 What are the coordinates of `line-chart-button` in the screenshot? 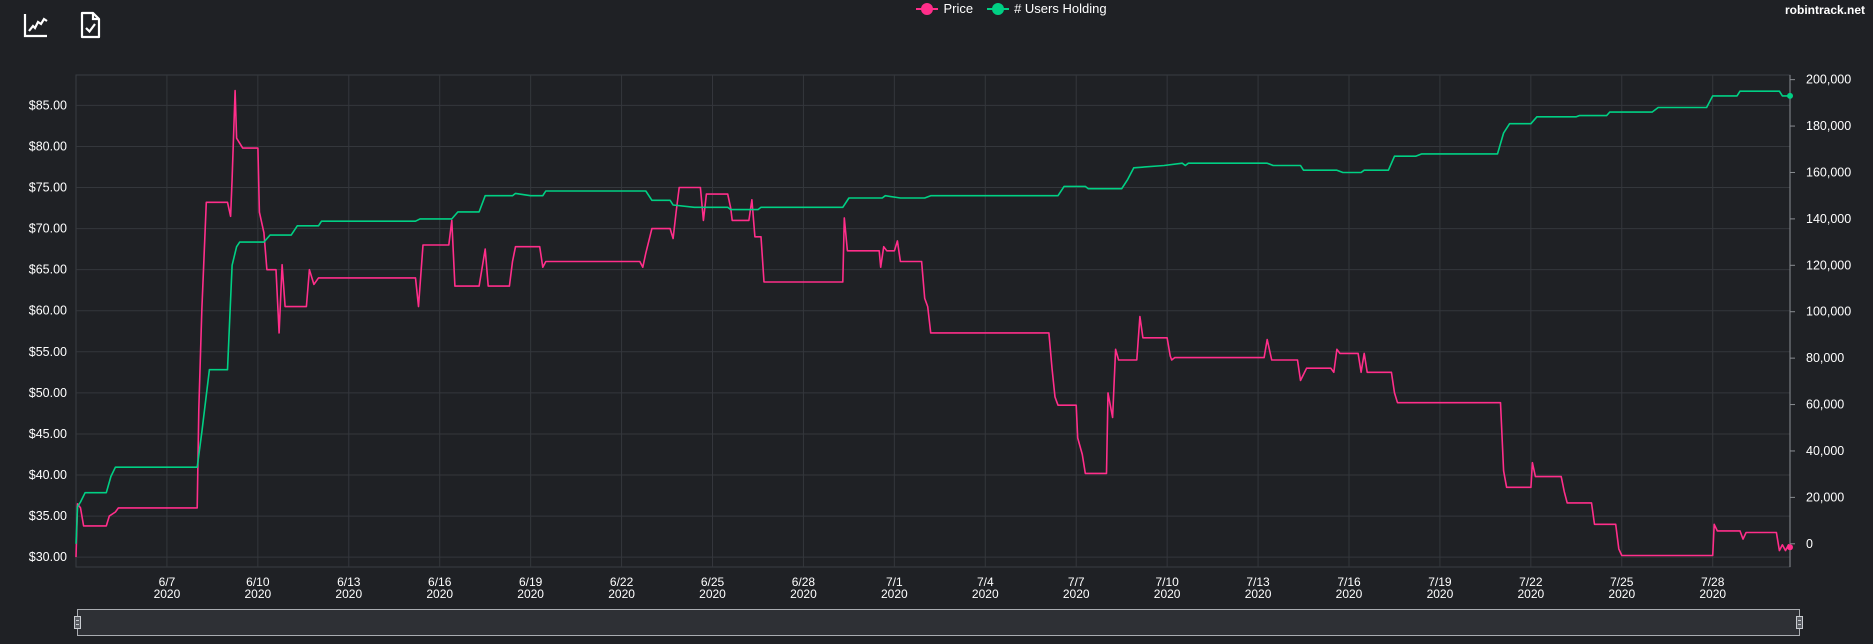 It's located at (36, 25).